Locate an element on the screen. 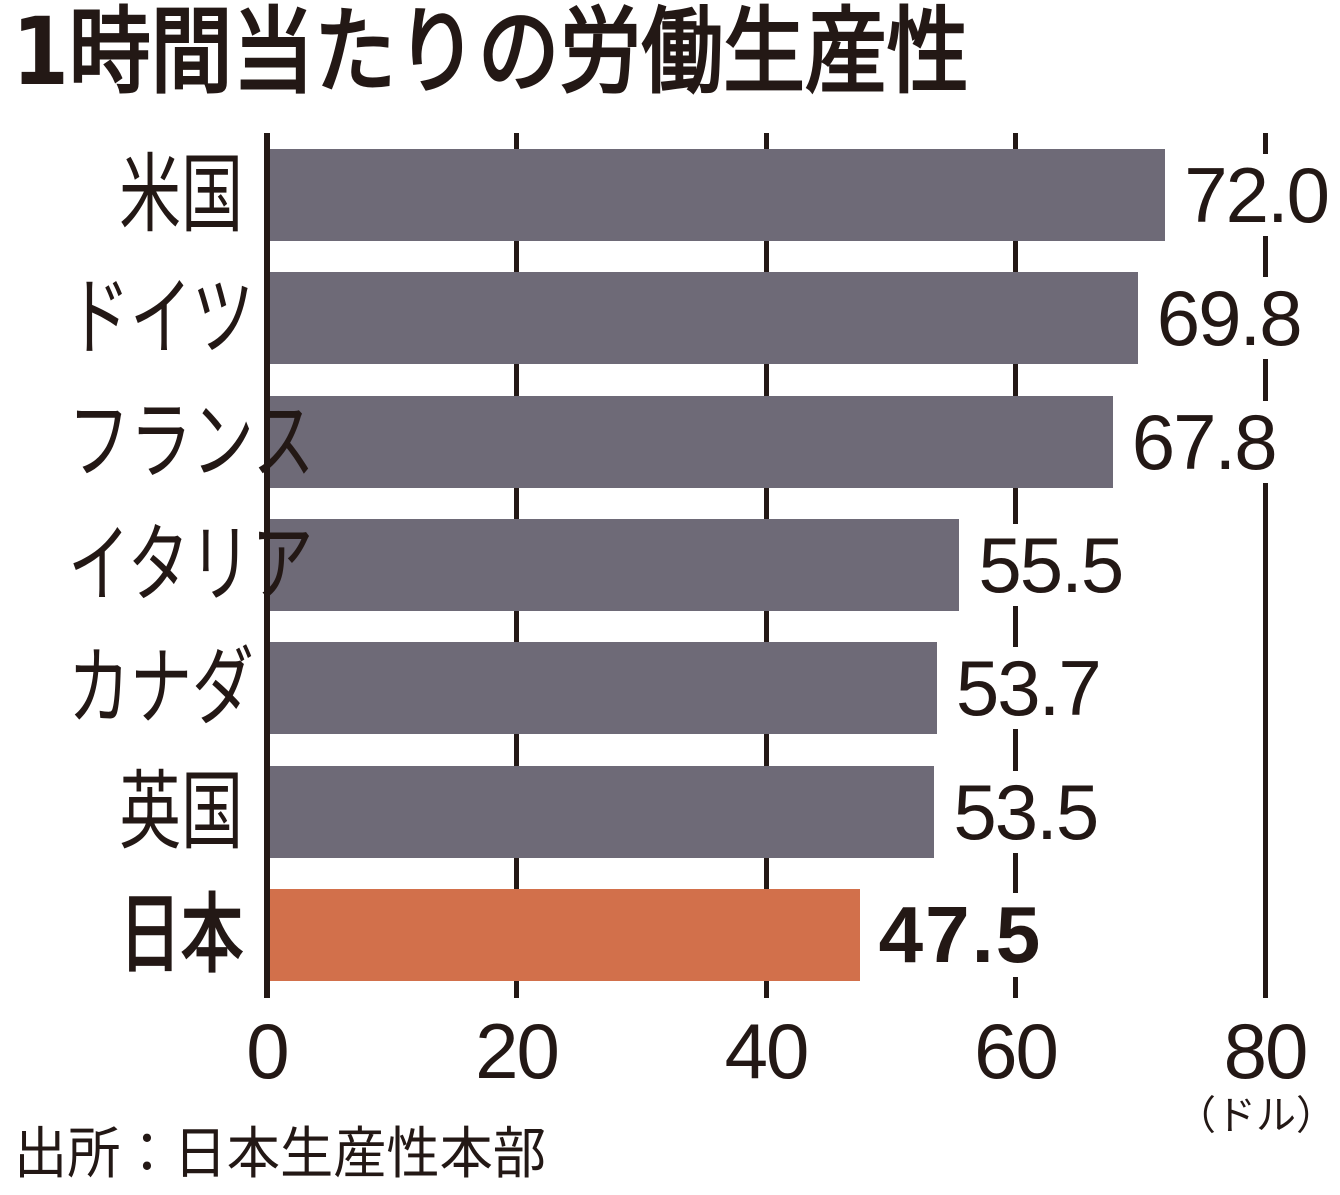 The width and height of the screenshot is (1340, 1195). category-label: カナダ is located at coordinates (161, 688).